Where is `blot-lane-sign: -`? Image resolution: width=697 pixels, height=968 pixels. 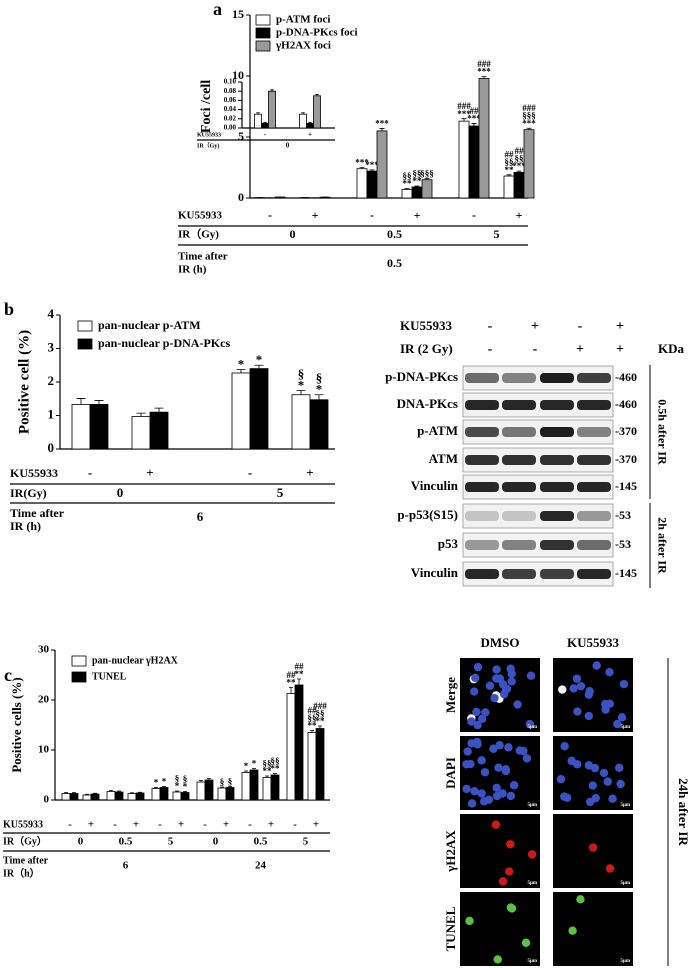
blot-lane-sign: - is located at coordinates (535, 349).